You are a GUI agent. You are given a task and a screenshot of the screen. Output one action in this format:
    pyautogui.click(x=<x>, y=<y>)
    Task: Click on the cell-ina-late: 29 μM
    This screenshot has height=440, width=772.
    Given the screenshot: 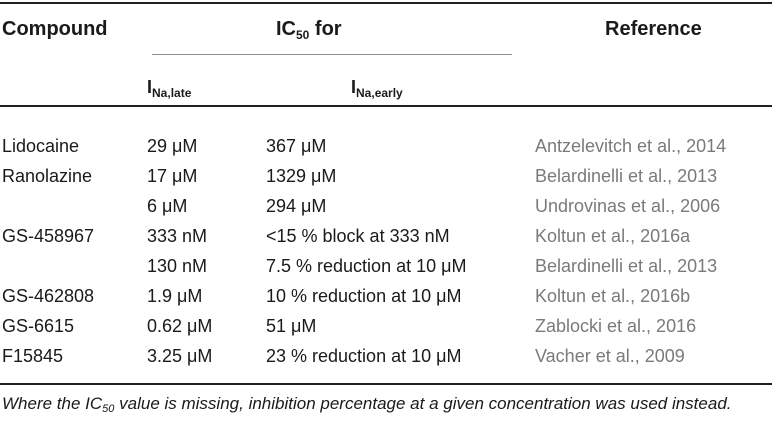 What is the action you would take?
    pyautogui.click(x=172, y=146)
    